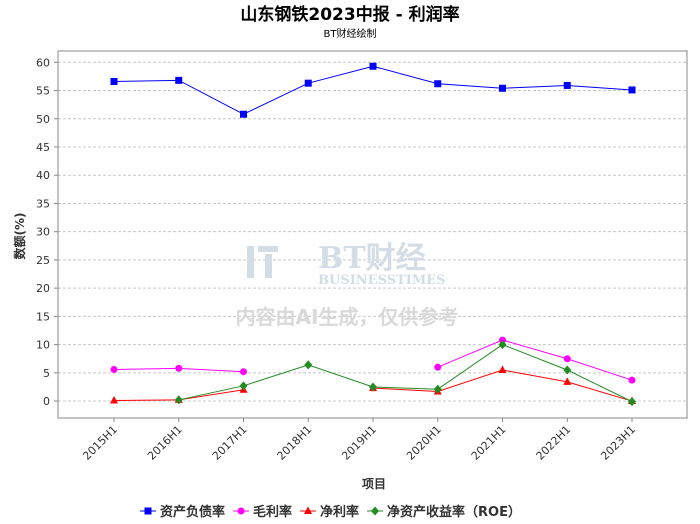 The height and width of the screenshot is (524, 700). Describe the element at coordinates (618, 443) in the screenshot. I see `x-tick-label: 2023H1` at that location.